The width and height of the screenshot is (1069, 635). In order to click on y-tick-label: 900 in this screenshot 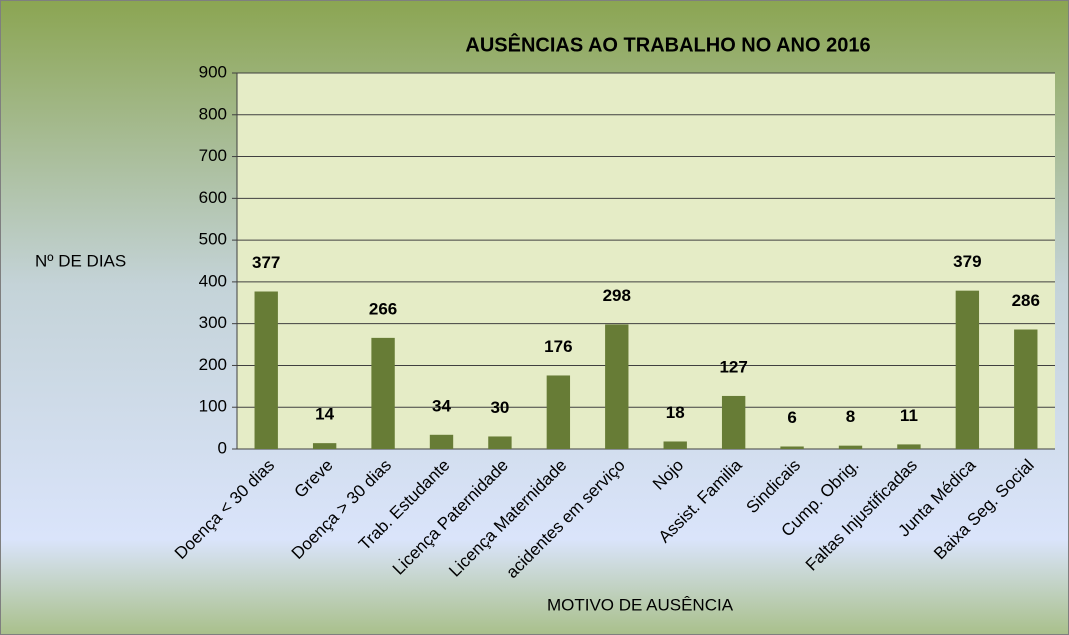, I will do `click(213, 71)`.